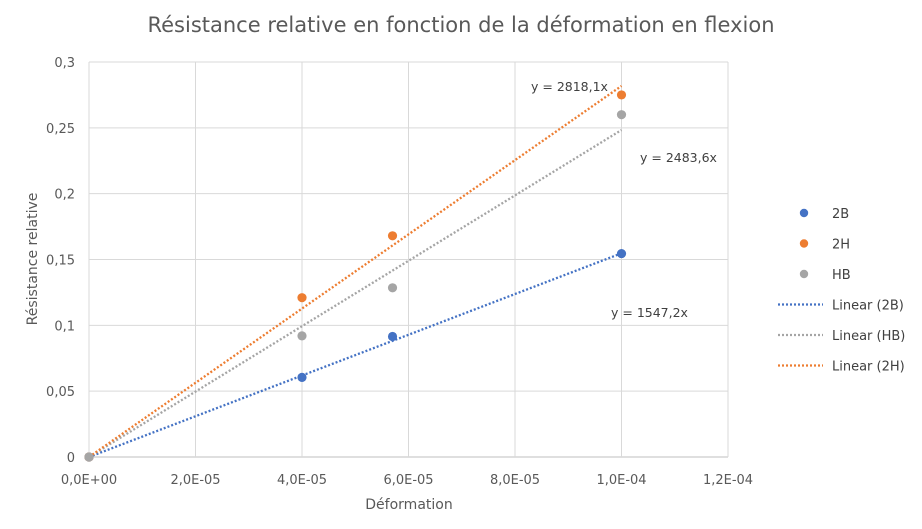 Image resolution: width=922 pixels, height=529 pixels. What do you see at coordinates (71, 458) in the screenshot?
I see `y-tick-label: 0` at bounding box center [71, 458].